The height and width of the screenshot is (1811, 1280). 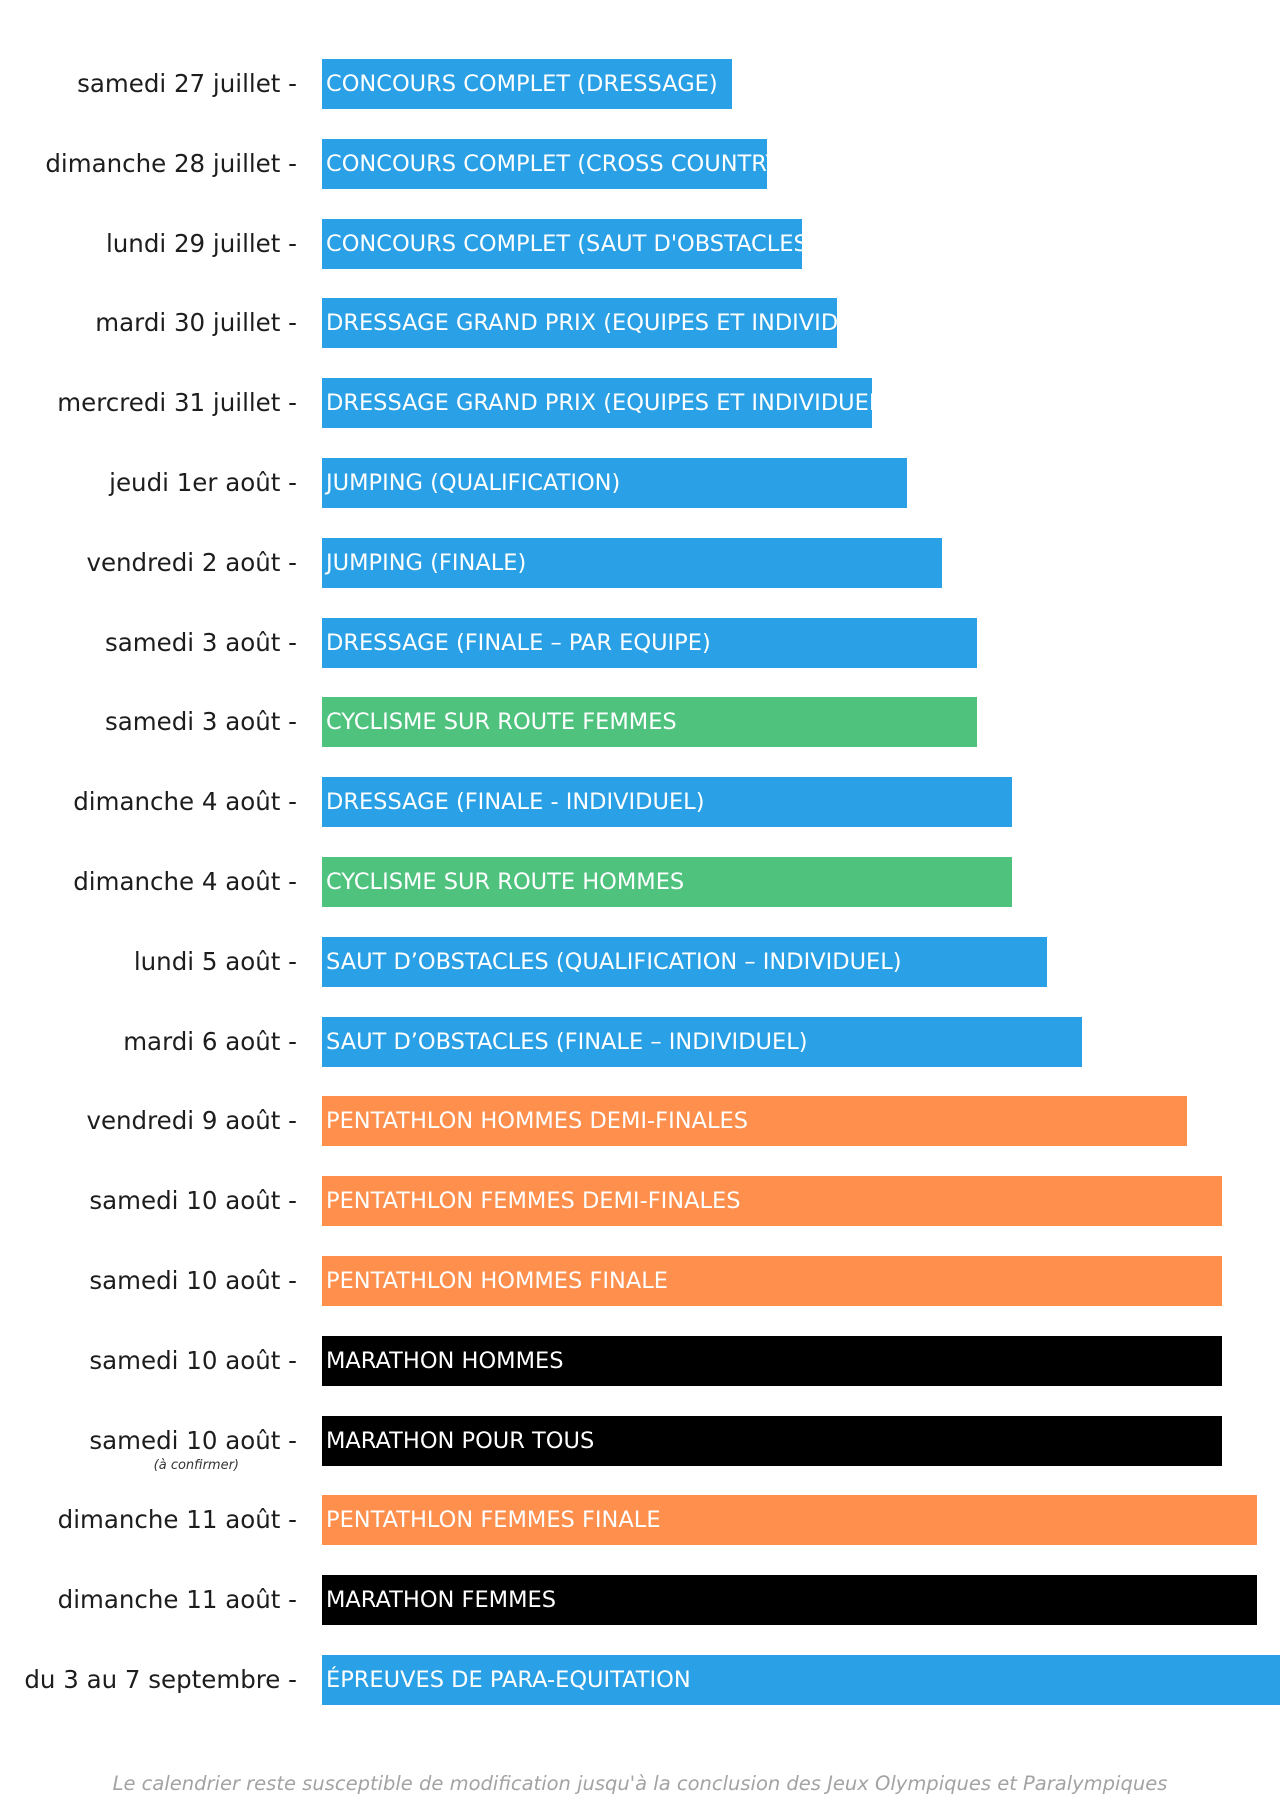 I want to click on event-label: DRESSAGE (FINALE – PAR EQUIPE), so click(x=518, y=642).